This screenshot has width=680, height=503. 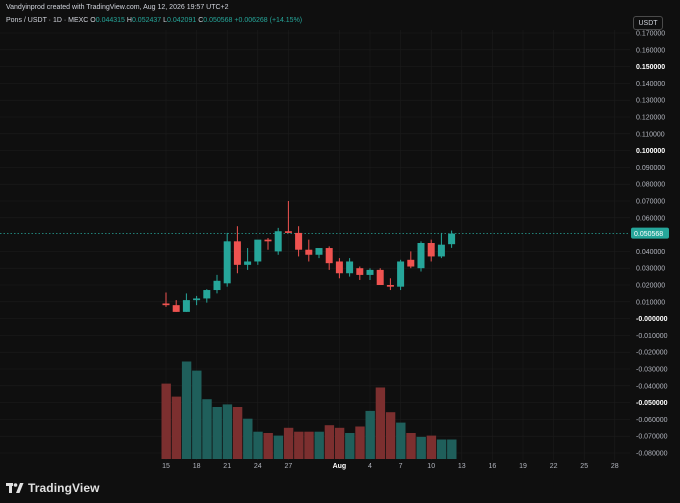 I want to click on x-tick-label: 19, so click(x=523, y=466).